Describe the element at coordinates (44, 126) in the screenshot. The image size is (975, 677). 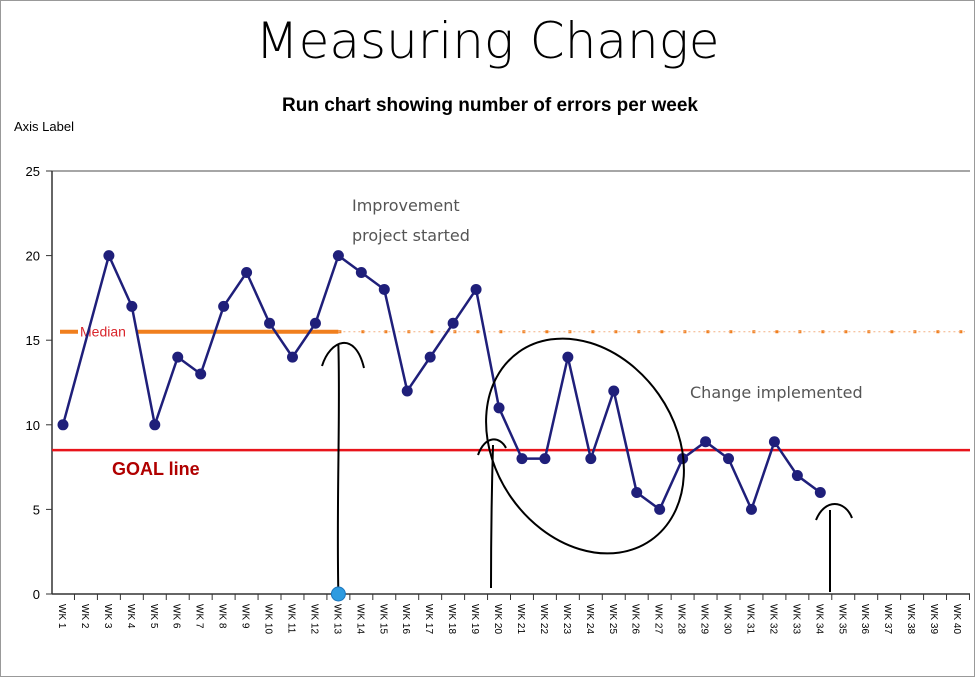
I see `y-axis-label: Axis Label` at that location.